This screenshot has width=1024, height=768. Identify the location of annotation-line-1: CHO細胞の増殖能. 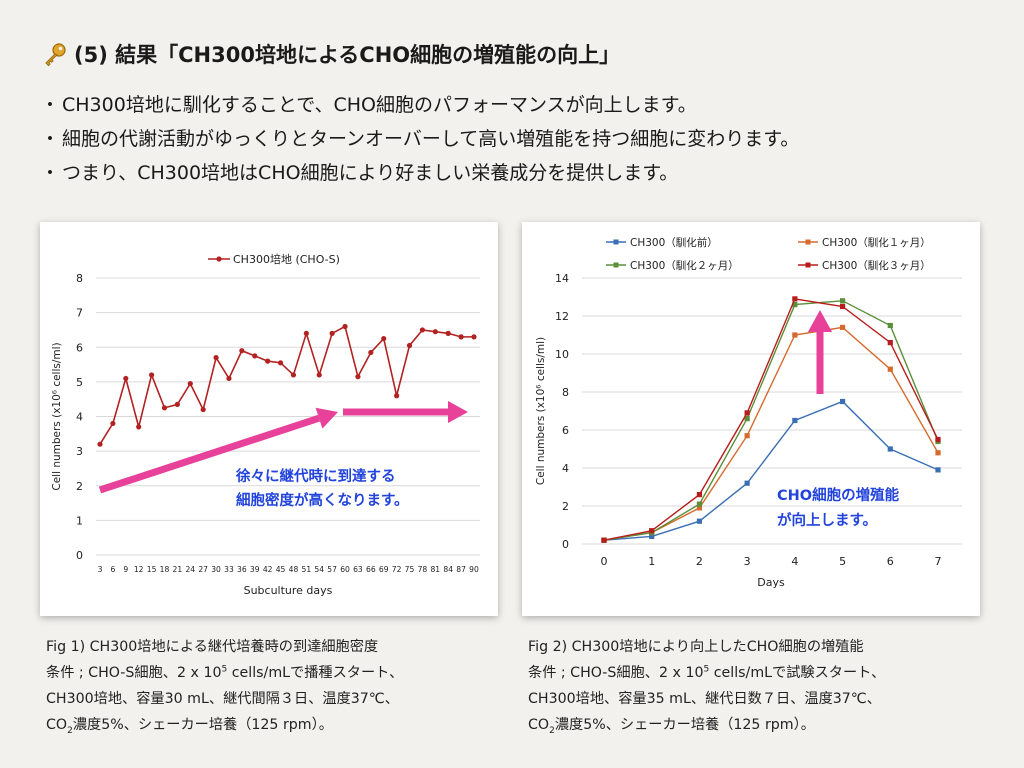
(838, 495).